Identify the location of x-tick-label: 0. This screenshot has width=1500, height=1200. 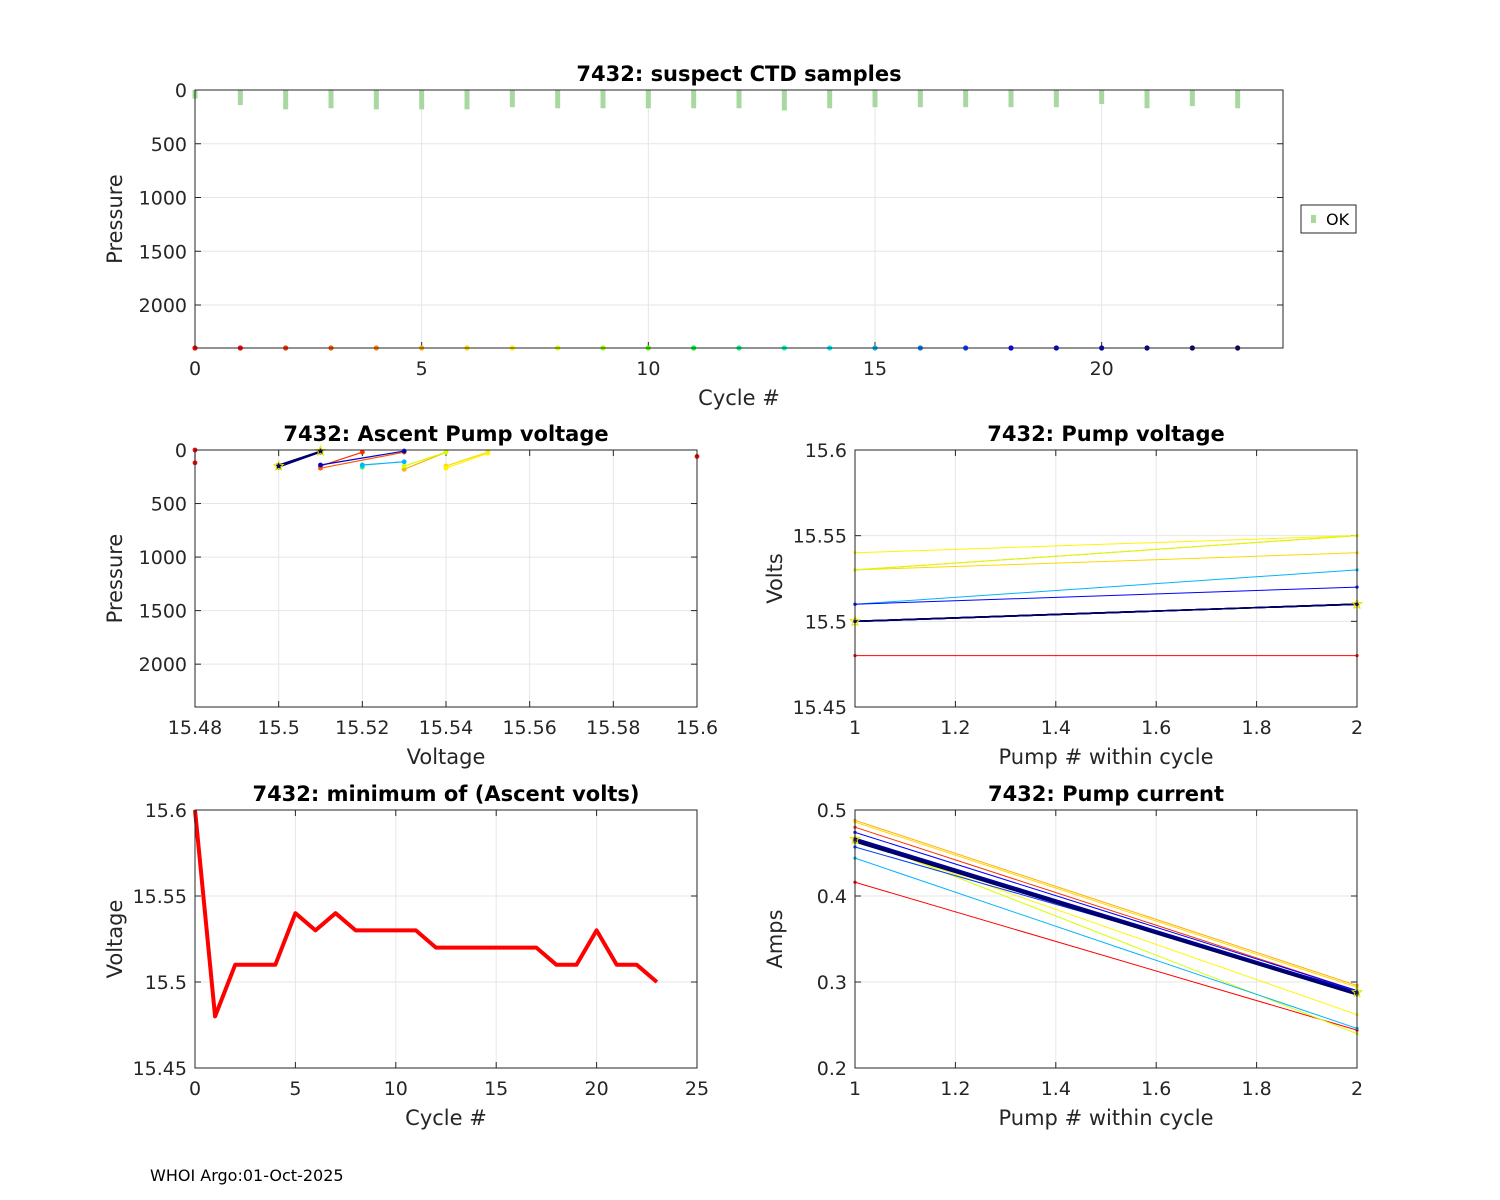
(195, 369).